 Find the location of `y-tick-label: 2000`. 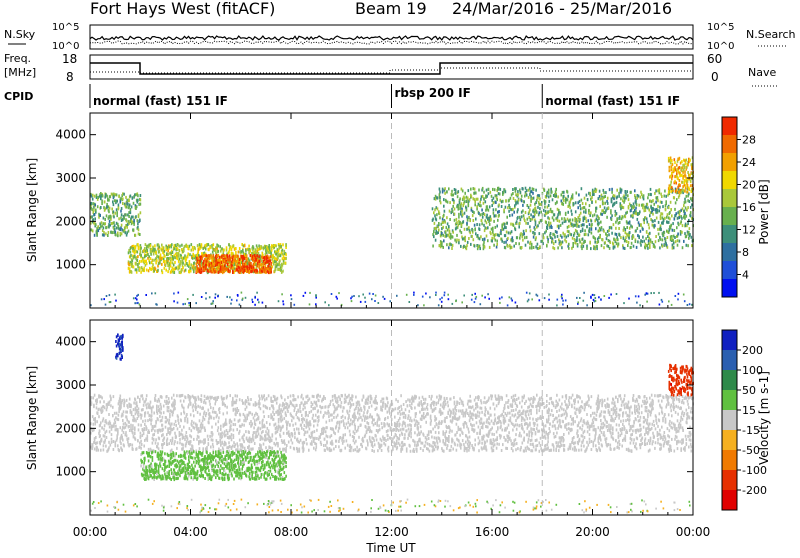

y-tick-label: 2000 is located at coordinates (70, 221).